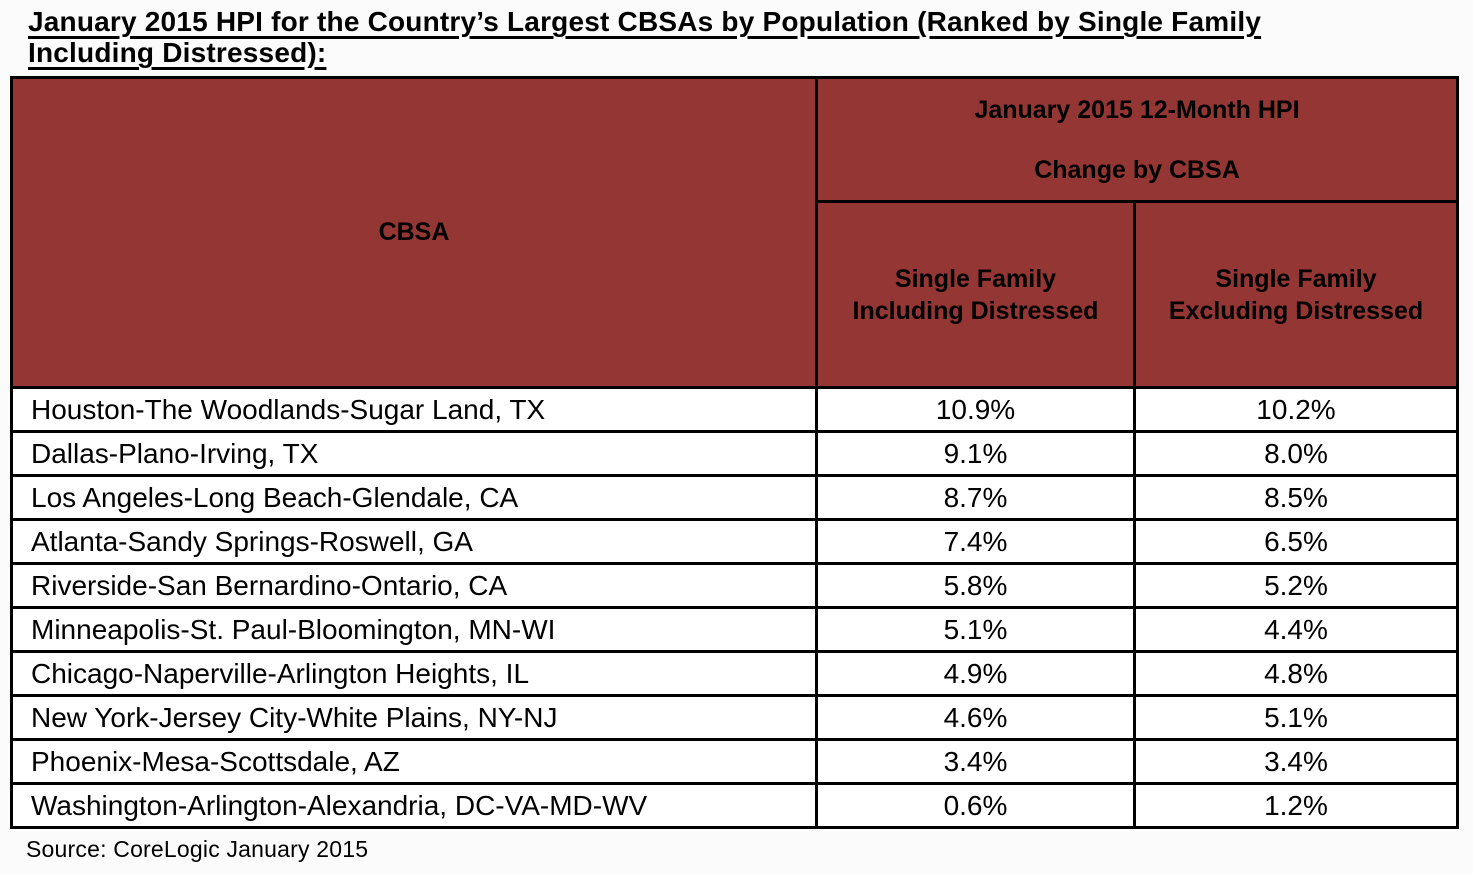  I want to click on hpi-including-cell: 9.1%, so click(975, 453).